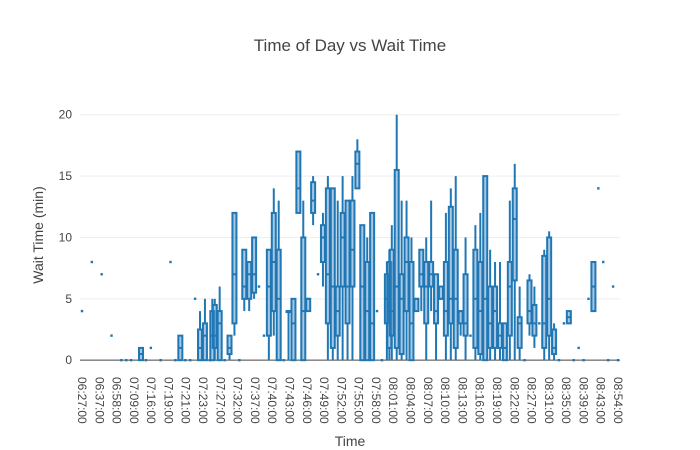 The width and height of the screenshot is (700, 450). Describe the element at coordinates (273, 262) in the screenshot. I see `box-c33` at that location.